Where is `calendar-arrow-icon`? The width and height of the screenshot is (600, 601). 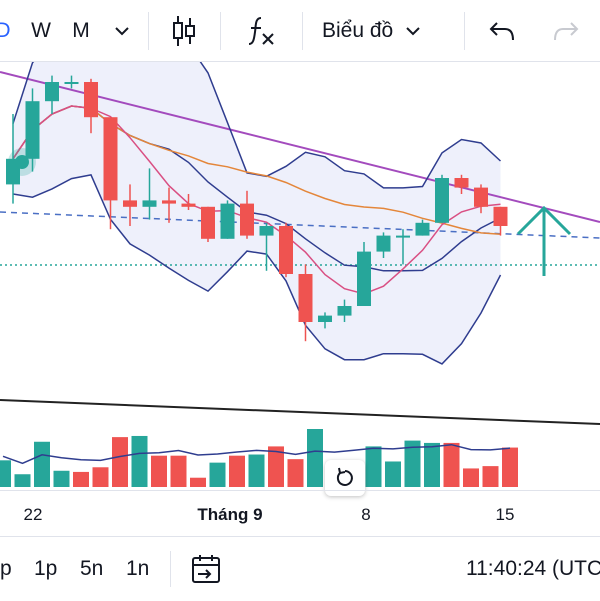
calendar-arrow-icon is located at coordinates (206, 569).